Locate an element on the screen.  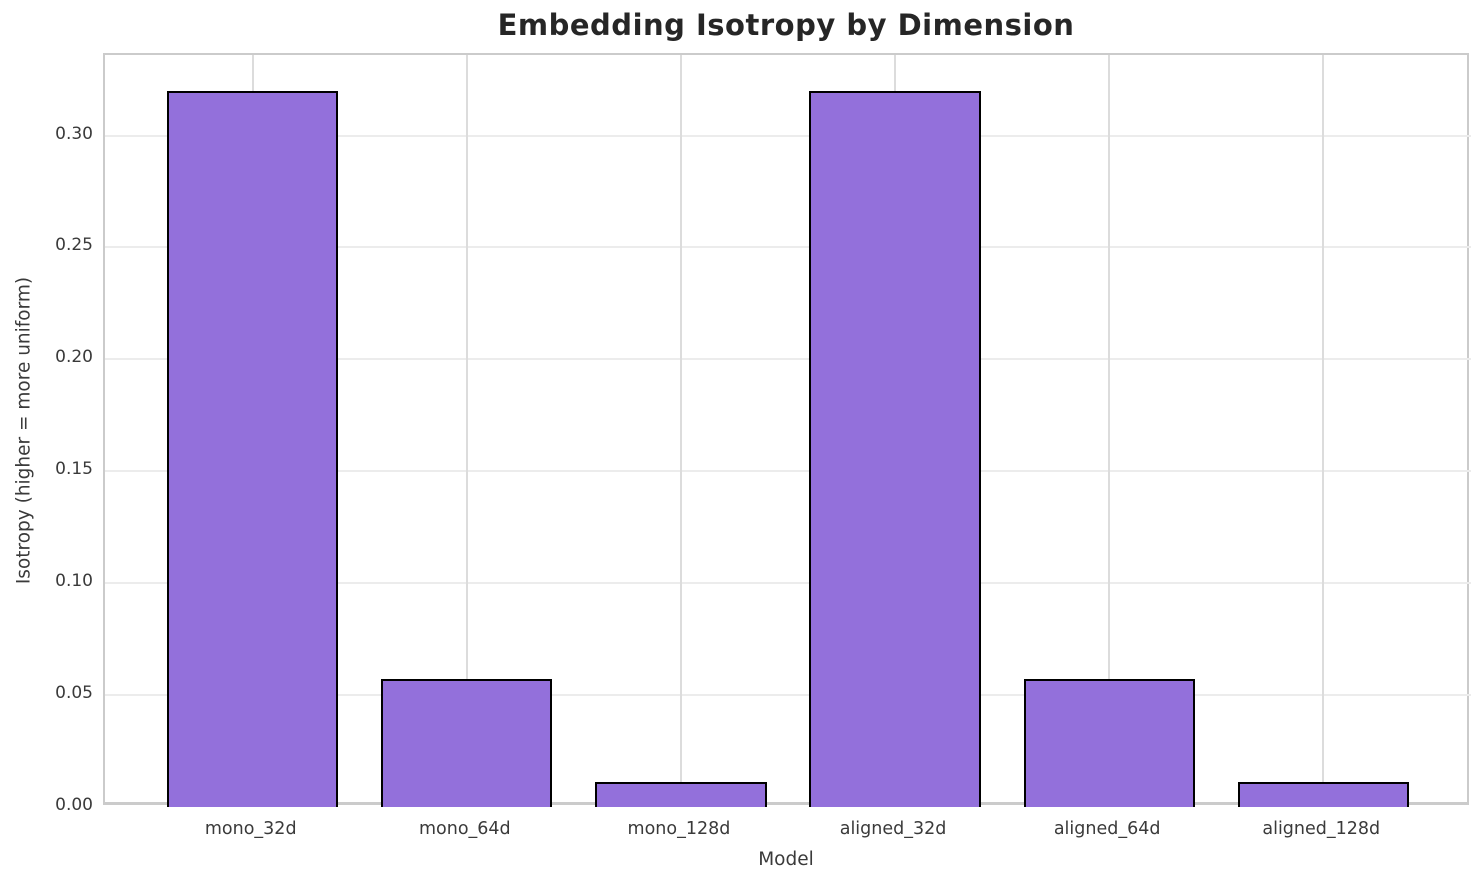
x-tick-label: mono_128d is located at coordinates (679, 829).